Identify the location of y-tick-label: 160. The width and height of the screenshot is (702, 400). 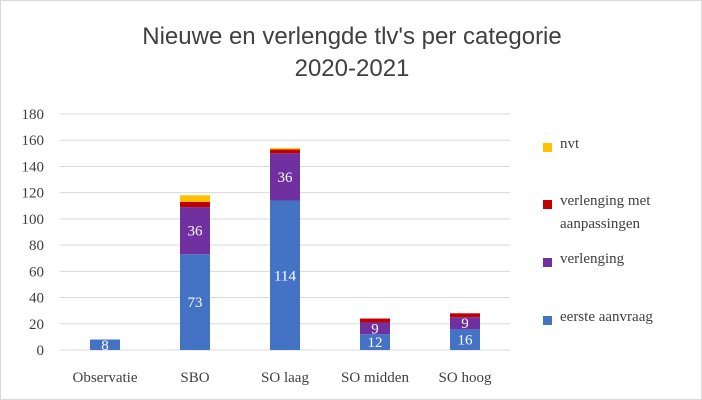
(33, 141).